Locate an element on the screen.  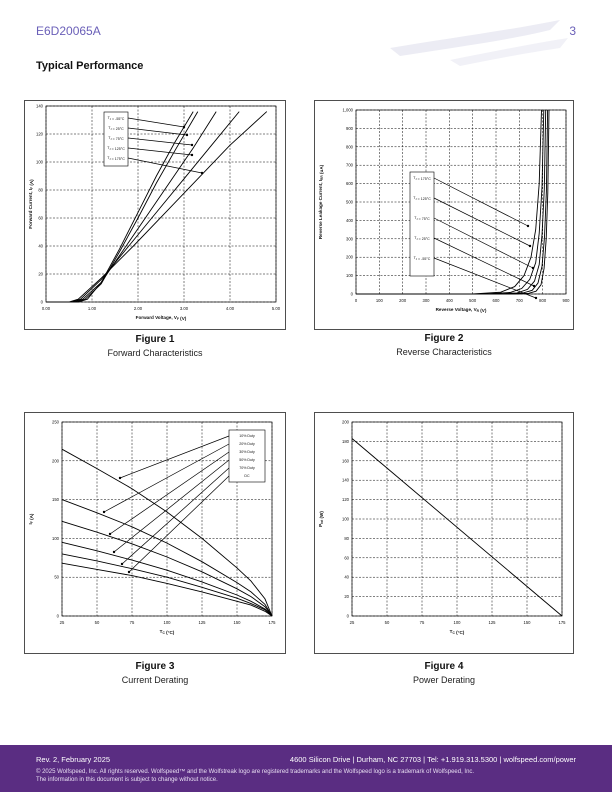
figure-1-number: Figure 1 is located at coordinates (155, 339).